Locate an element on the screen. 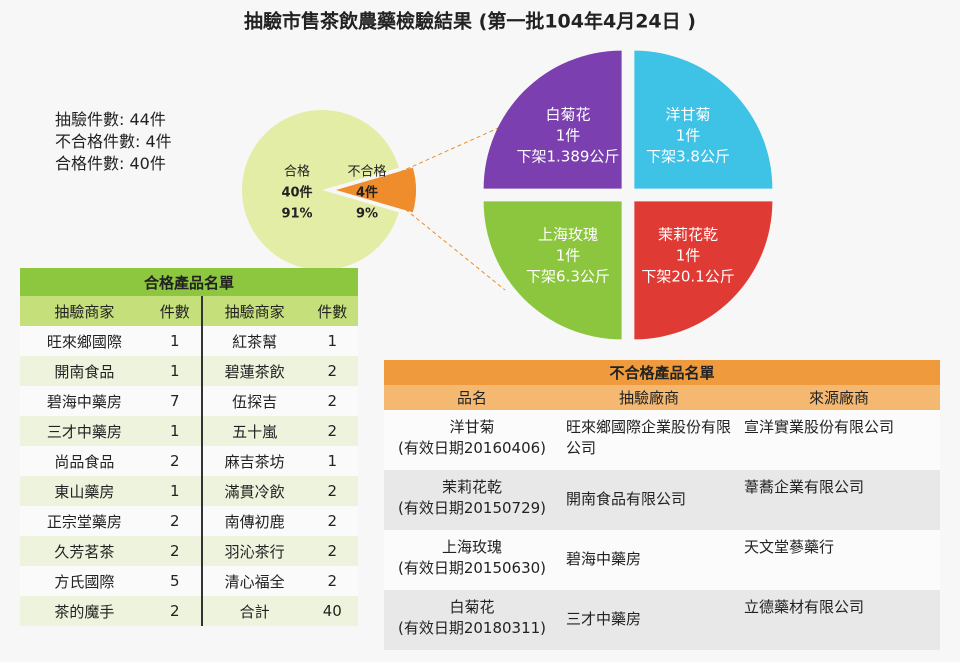 This screenshot has width=960, height=662. table-cell: 白菊花 (有效日期20180311) is located at coordinates (472, 620).